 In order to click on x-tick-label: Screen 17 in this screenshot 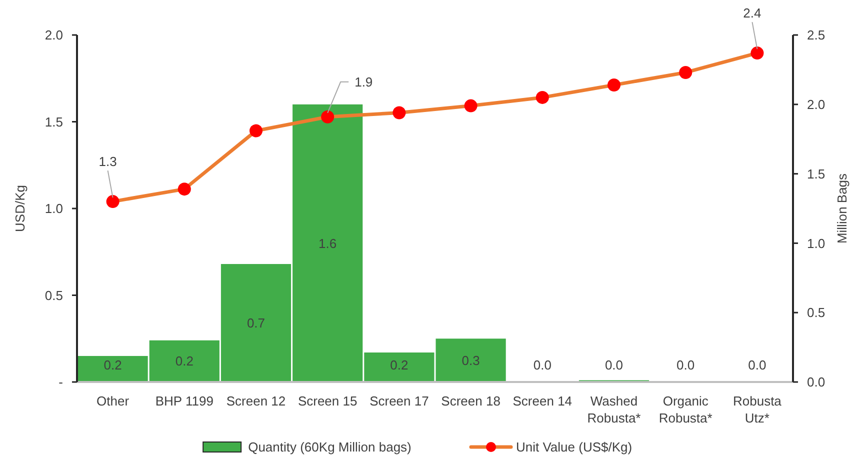, I will do `click(399, 401)`.